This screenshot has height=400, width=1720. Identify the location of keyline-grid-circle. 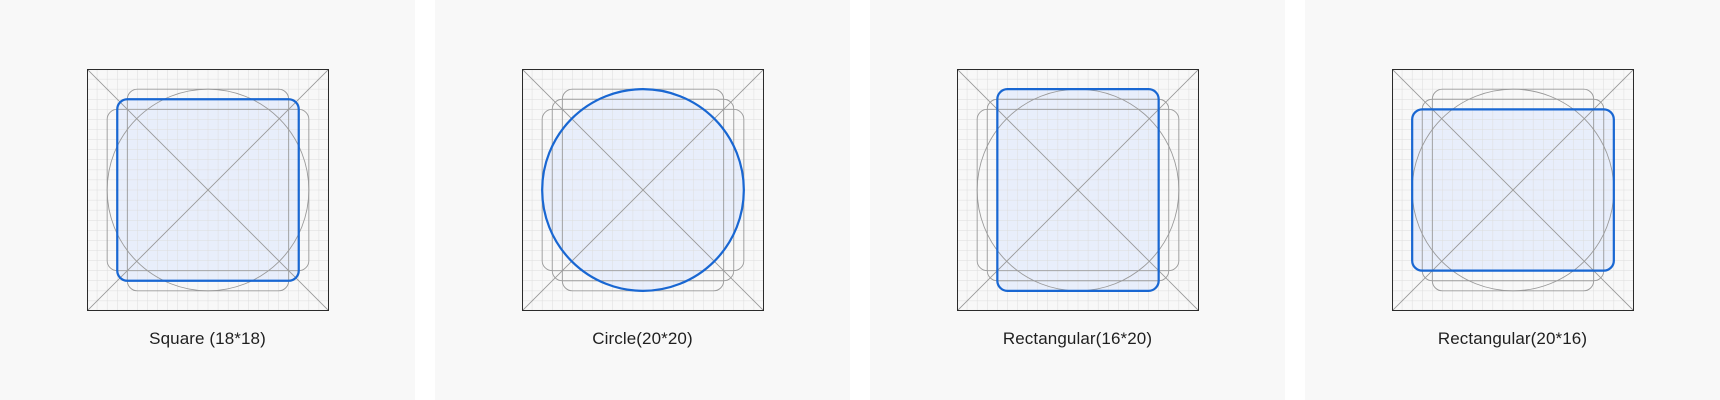
(643, 190).